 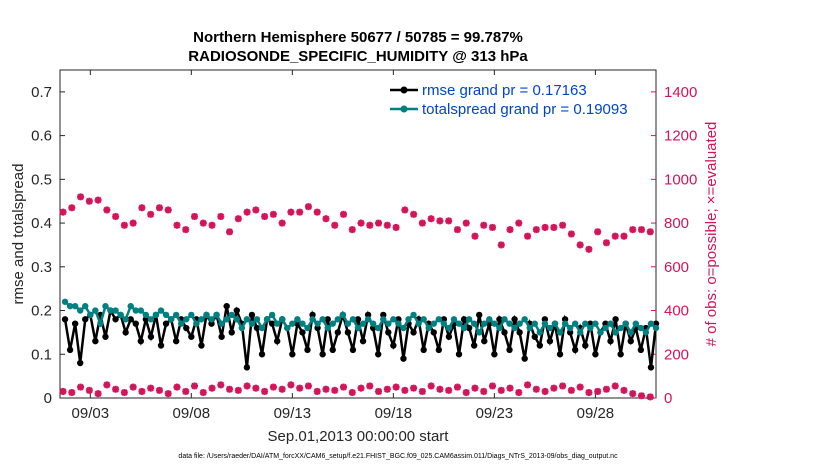 What do you see at coordinates (48, 398) in the screenshot?
I see `y-left-tick-label: 0` at bounding box center [48, 398].